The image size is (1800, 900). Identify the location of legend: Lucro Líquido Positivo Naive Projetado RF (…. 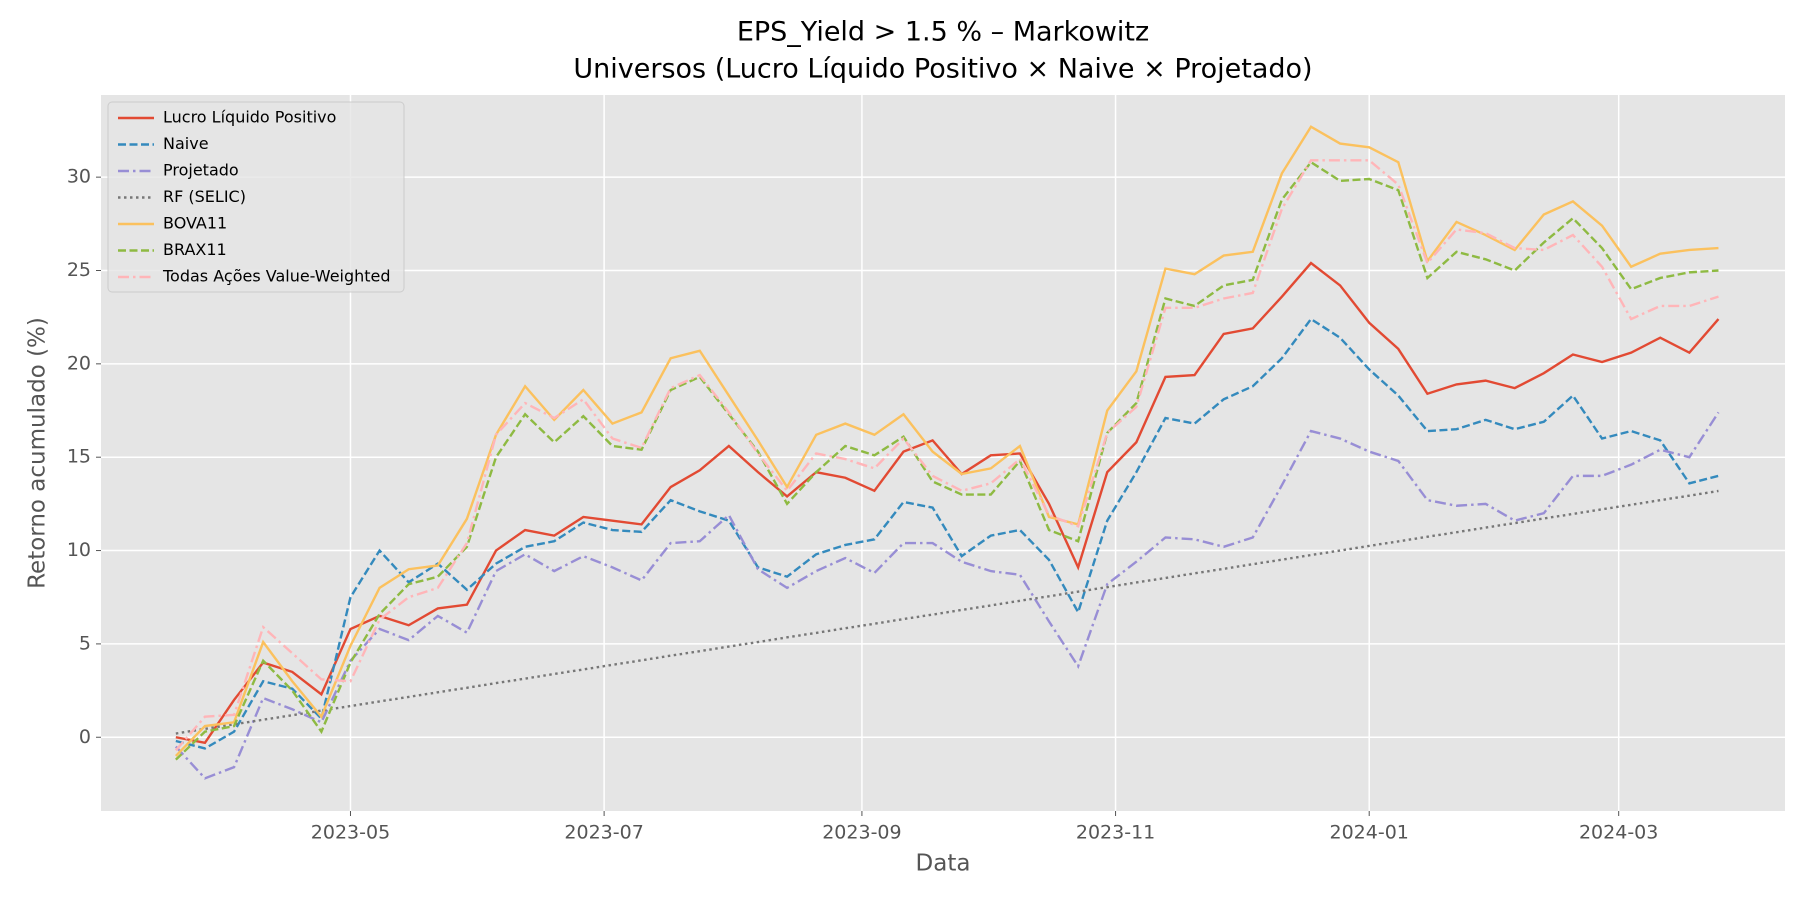
(256, 197).